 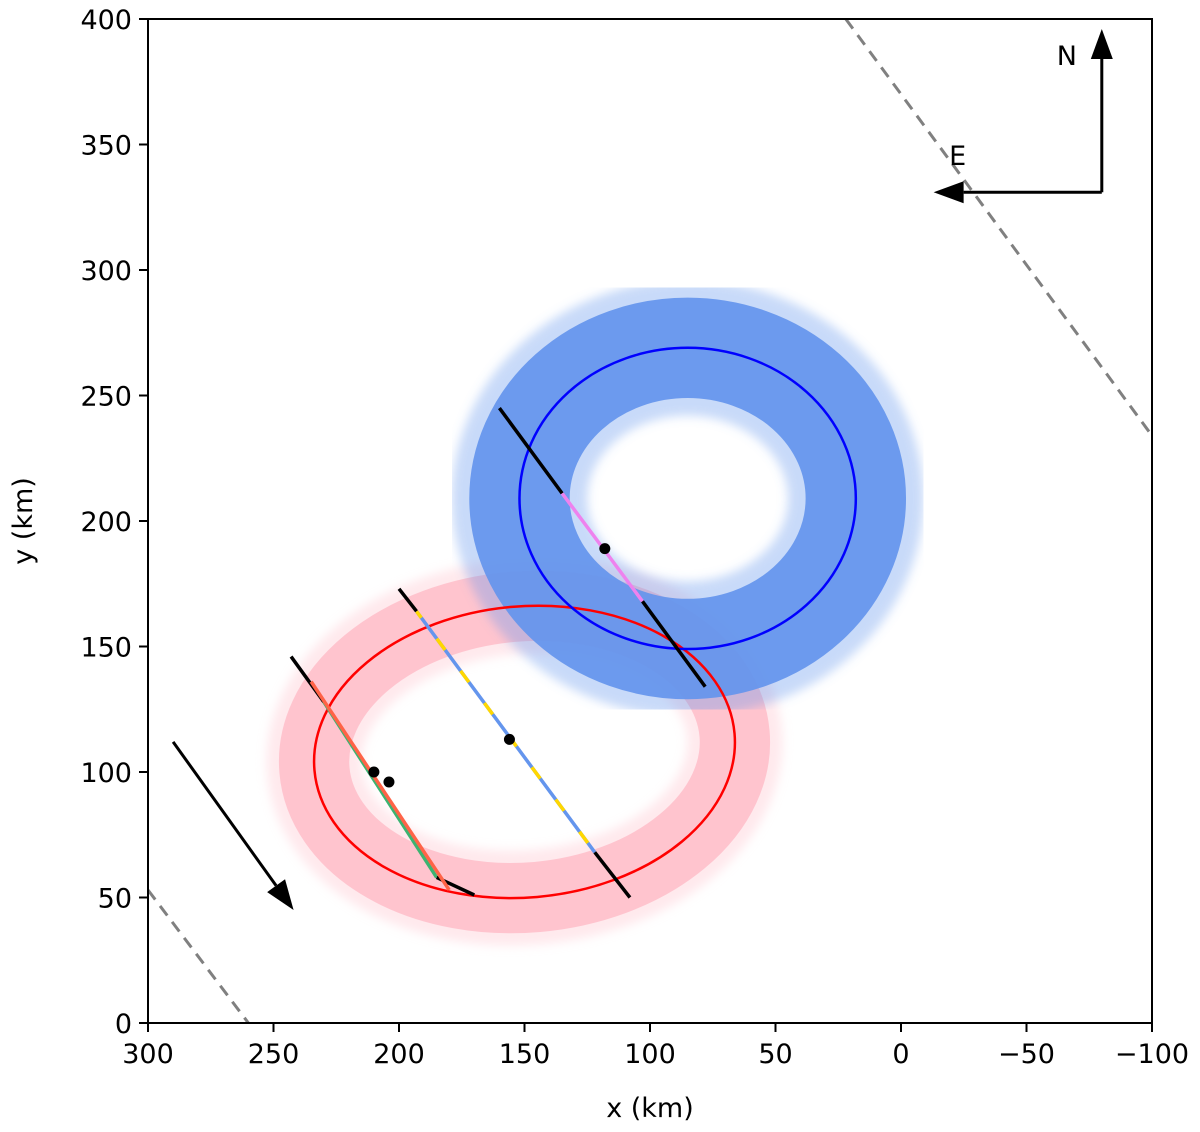 I want to click on y-tick-label: 0, so click(x=123, y=1024).